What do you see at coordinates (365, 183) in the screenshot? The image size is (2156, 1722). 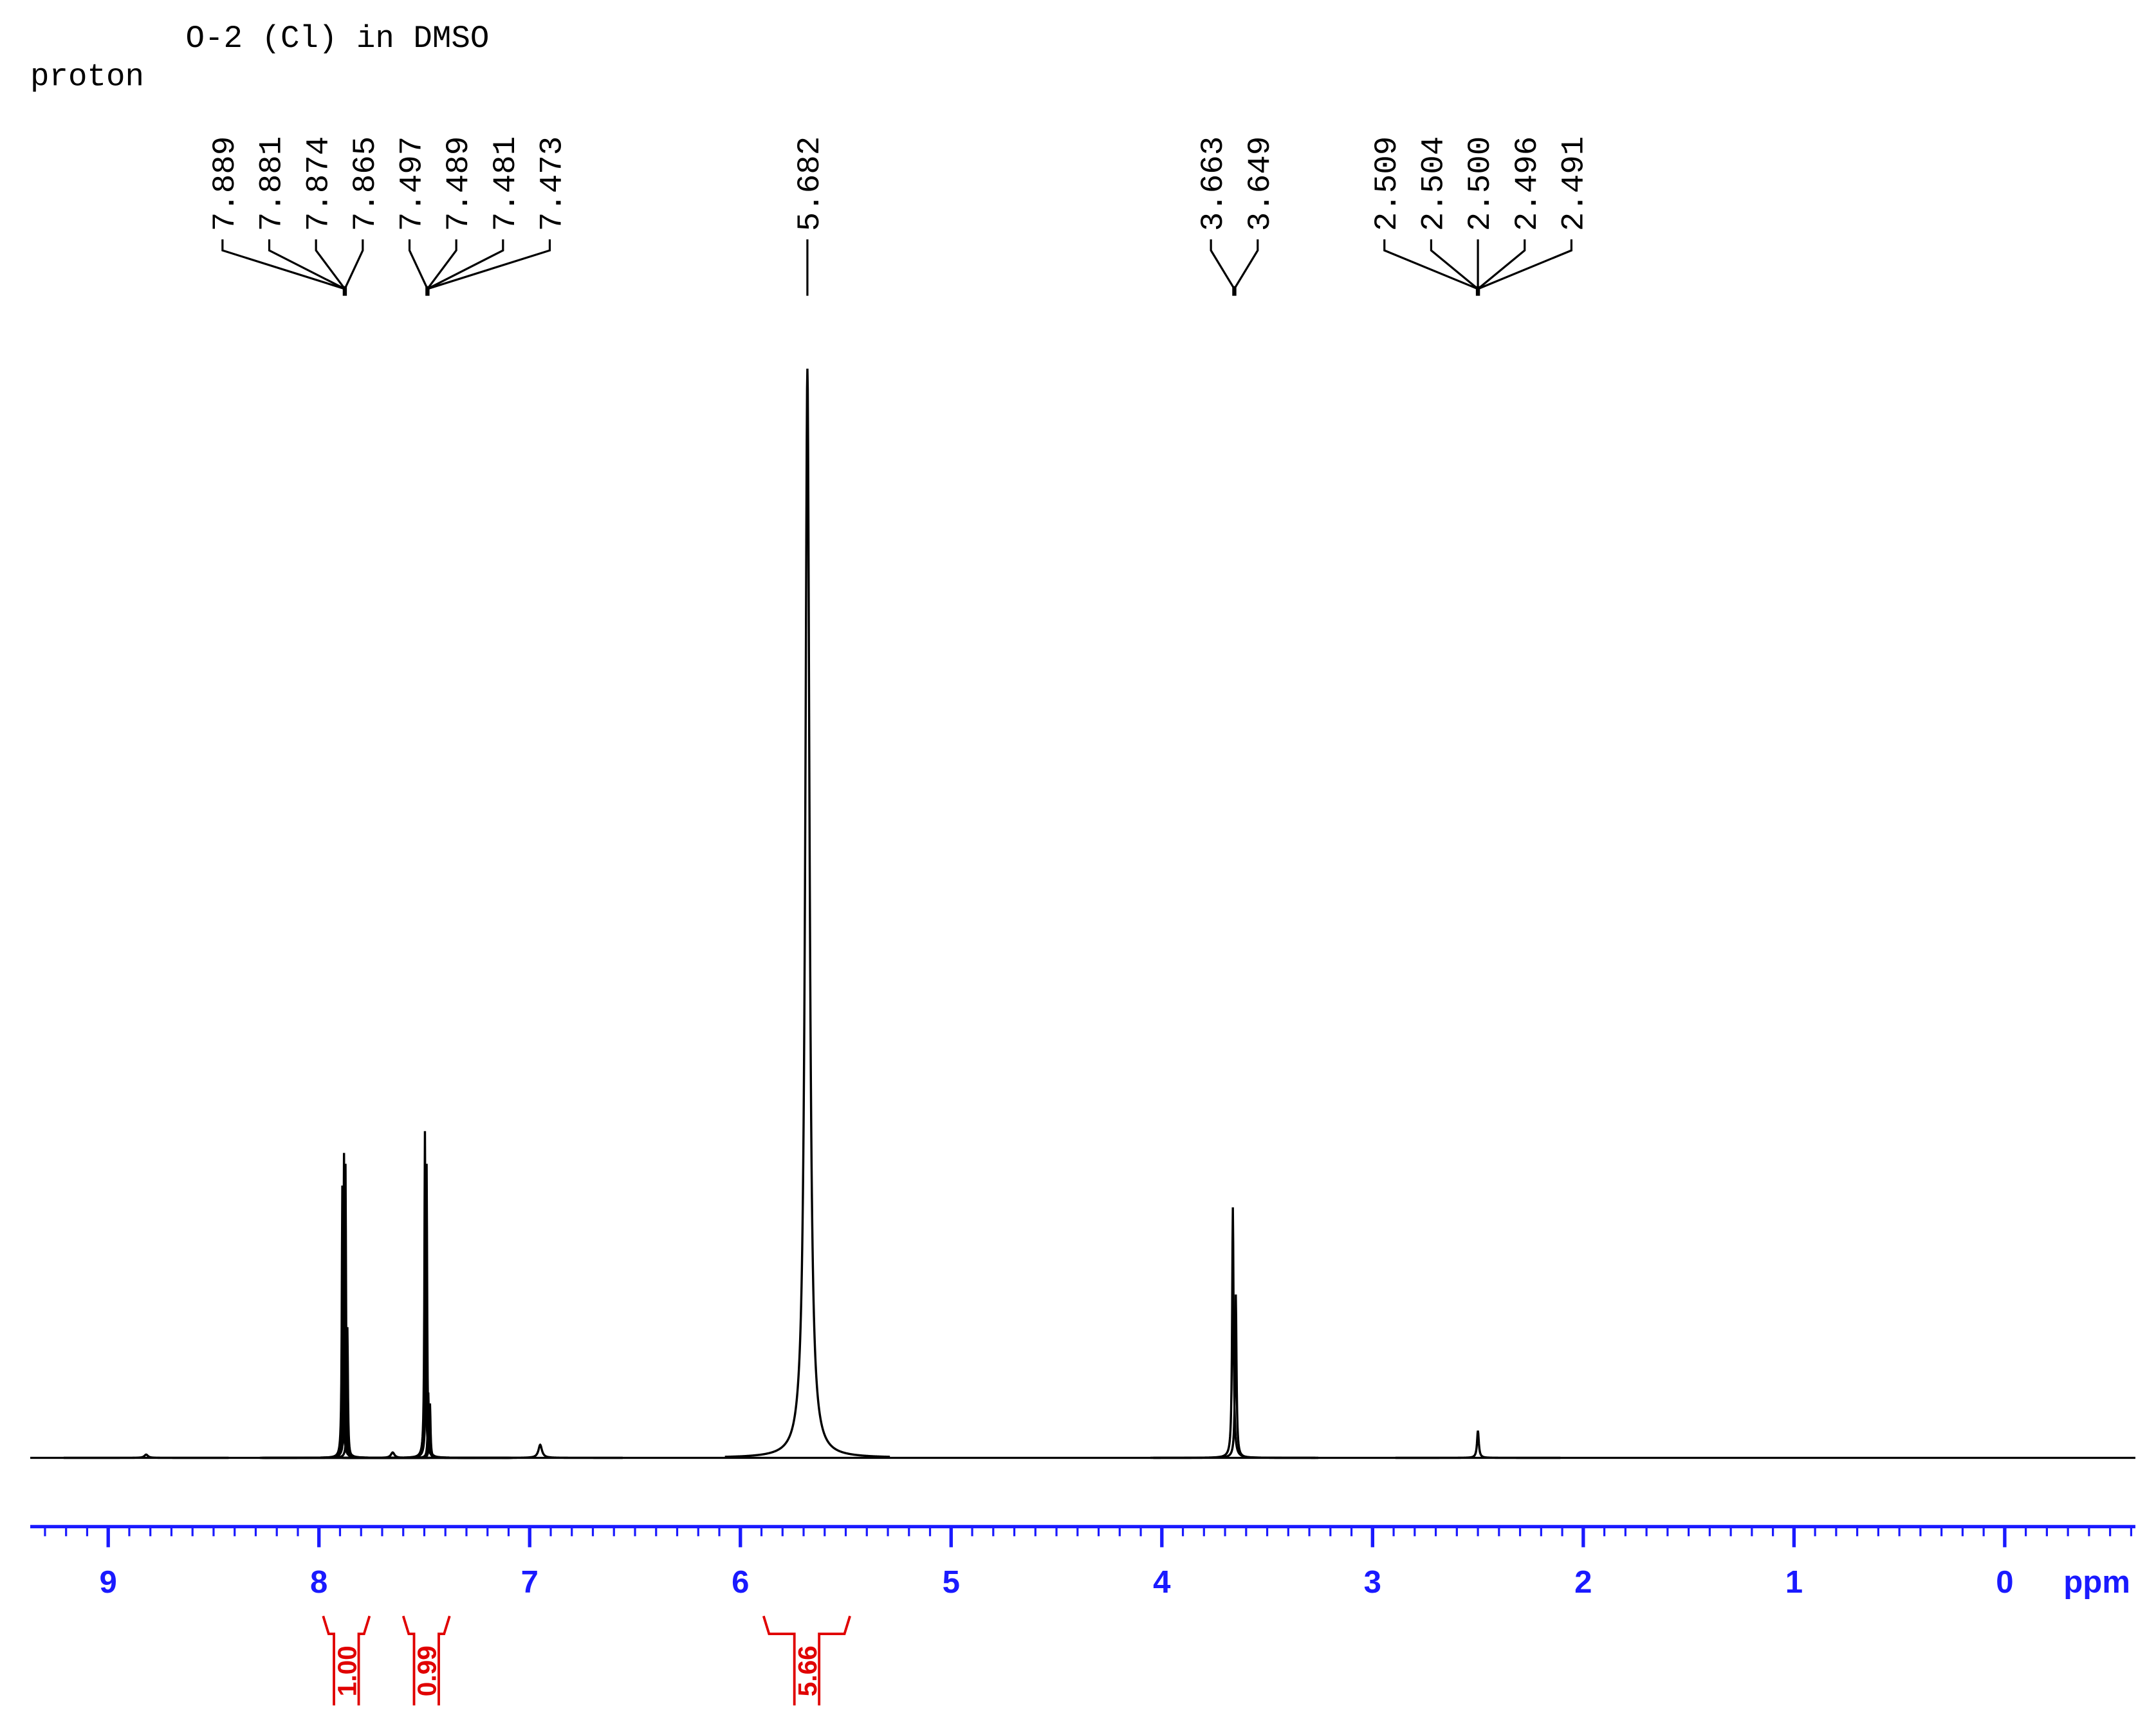 I see `peak-label: 7.865` at bounding box center [365, 183].